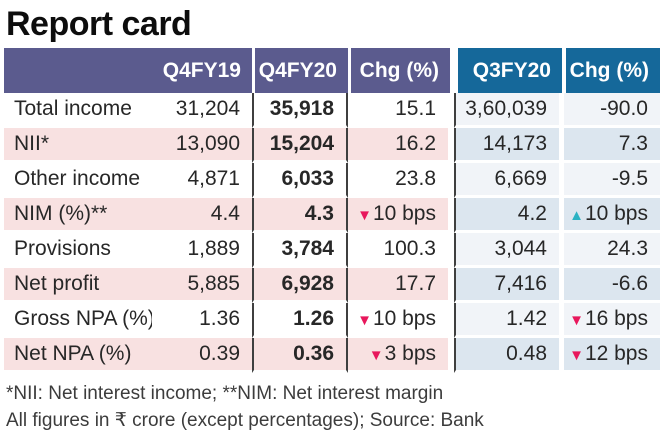  I want to click on header-section-divider, so click(454, 70).